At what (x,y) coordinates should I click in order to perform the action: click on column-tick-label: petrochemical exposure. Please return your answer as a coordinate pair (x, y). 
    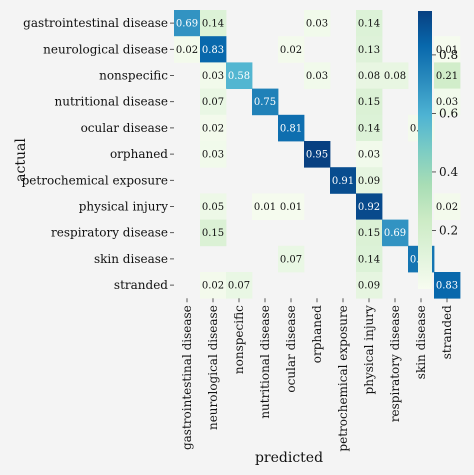
    Looking at the image, I should click on (343, 378).